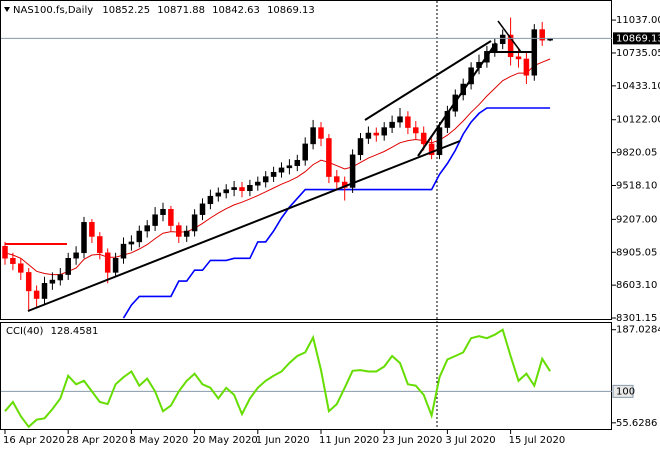  I want to click on price-label: 10869.13, so click(638, 38).